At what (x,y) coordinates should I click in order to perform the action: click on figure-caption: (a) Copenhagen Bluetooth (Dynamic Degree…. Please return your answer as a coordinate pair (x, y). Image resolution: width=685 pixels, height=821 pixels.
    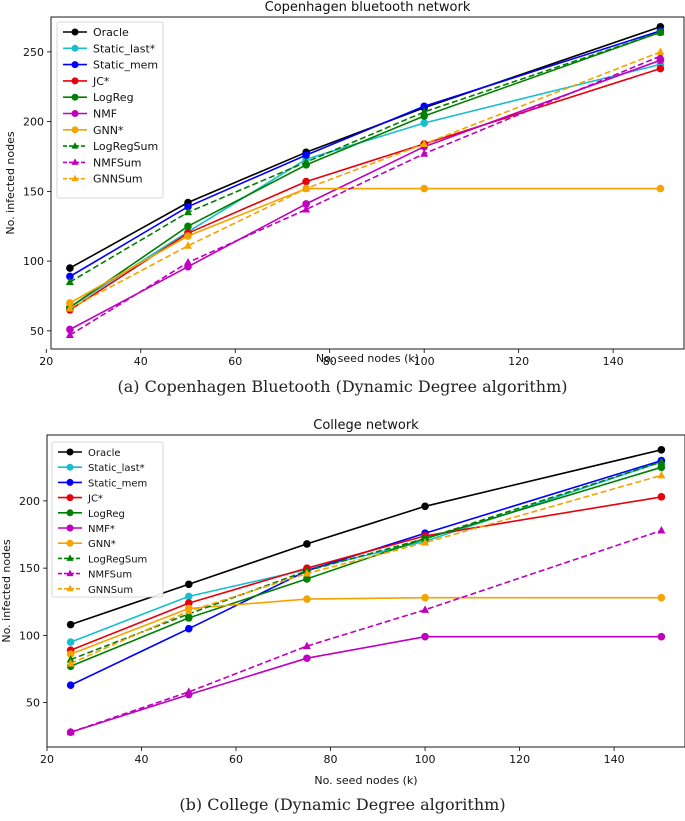
    Looking at the image, I should click on (342, 386).